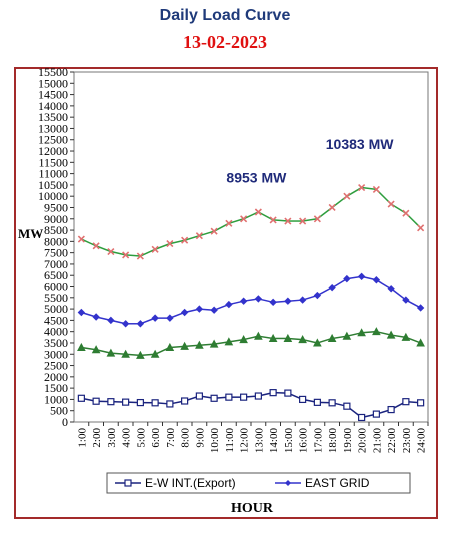 The width and height of the screenshot is (450, 535). I want to click on x-tick-label: 18:00, so click(333, 441).